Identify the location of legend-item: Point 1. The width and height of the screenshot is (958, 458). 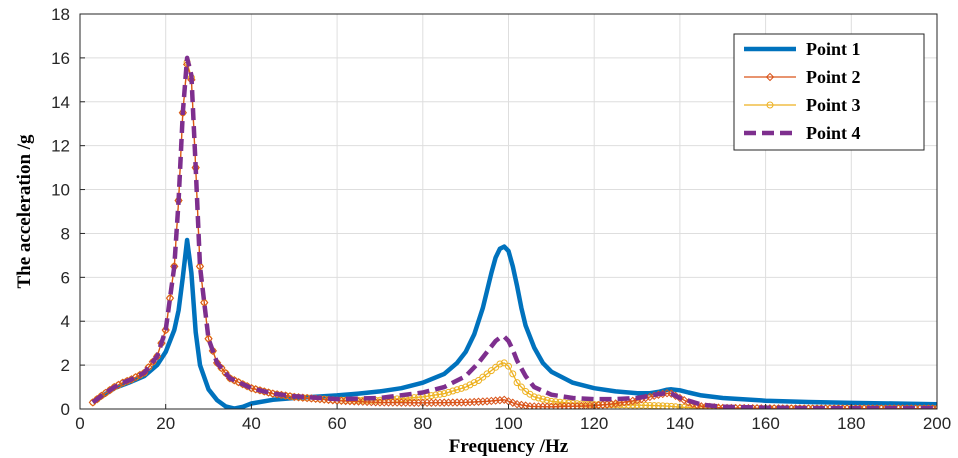
(802, 49).